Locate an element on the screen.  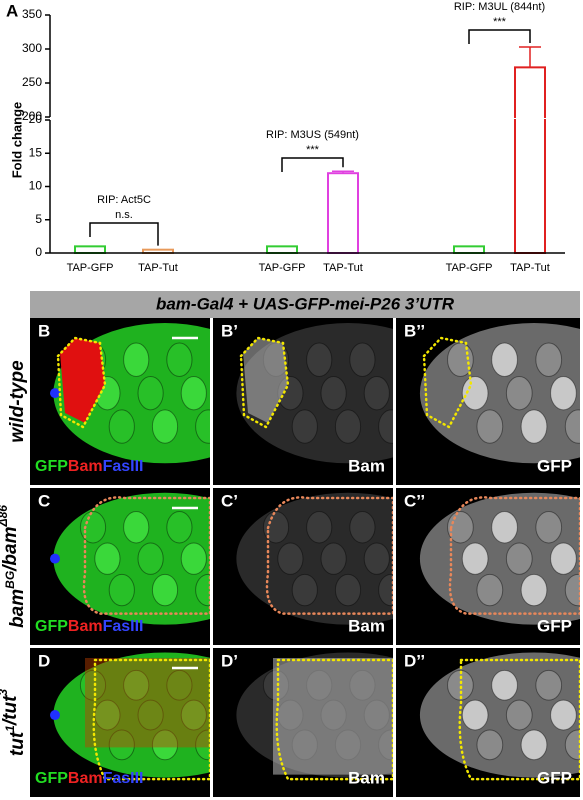
group-title: RIP: M3US (549nt) is located at coordinates (312, 135).